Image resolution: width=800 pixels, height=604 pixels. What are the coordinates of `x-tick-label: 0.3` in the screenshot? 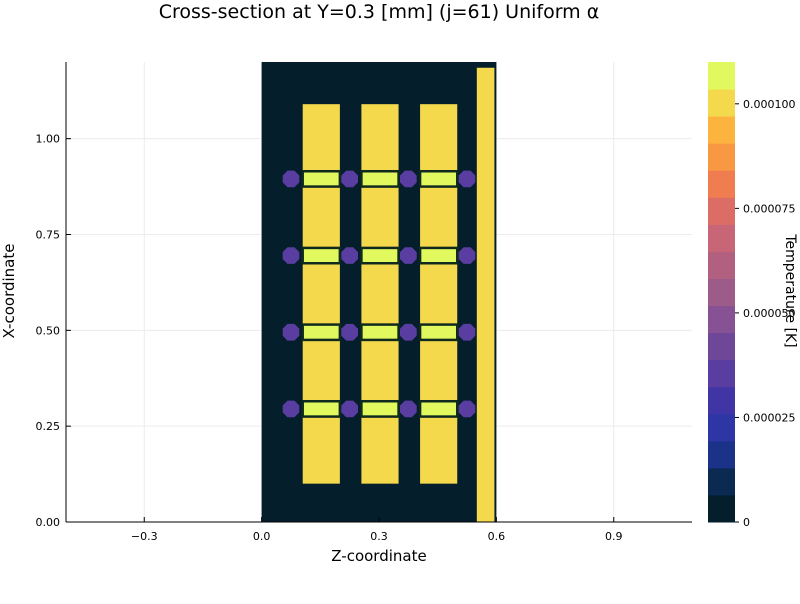 It's located at (379, 536).